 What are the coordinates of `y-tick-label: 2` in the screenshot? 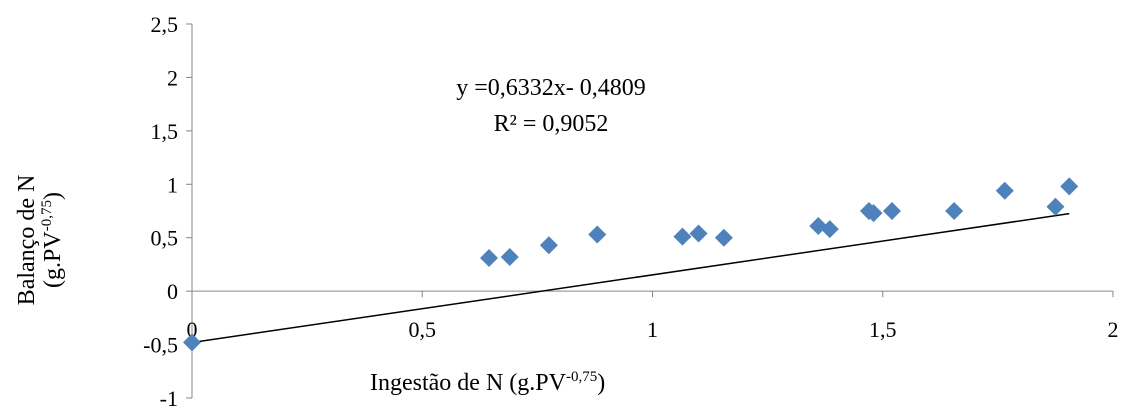 It's located at (172, 77).